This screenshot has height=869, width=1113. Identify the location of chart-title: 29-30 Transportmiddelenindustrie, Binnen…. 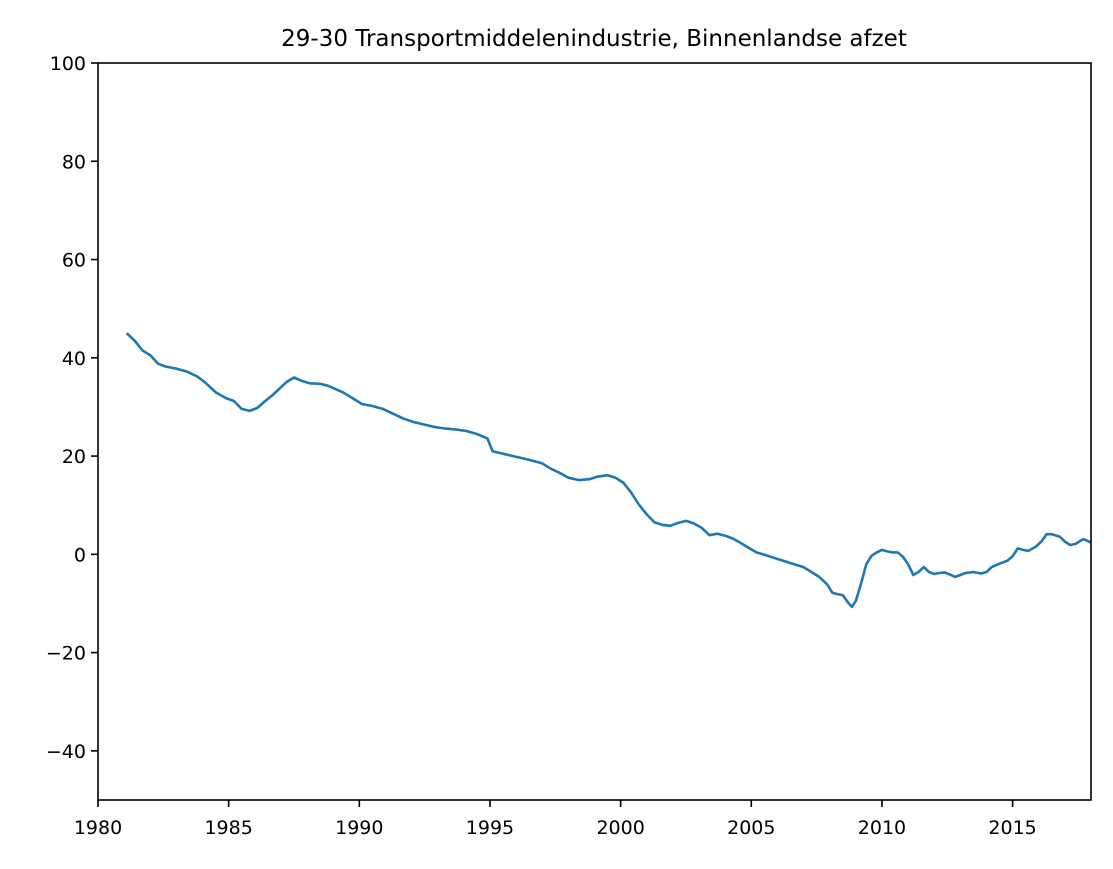
(594, 39).